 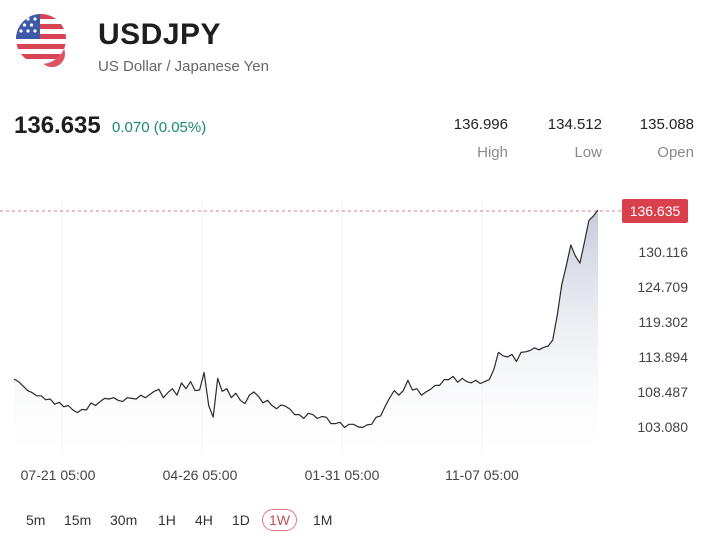 What do you see at coordinates (492, 152) in the screenshot?
I see `high-label: High` at bounding box center [492, 152].